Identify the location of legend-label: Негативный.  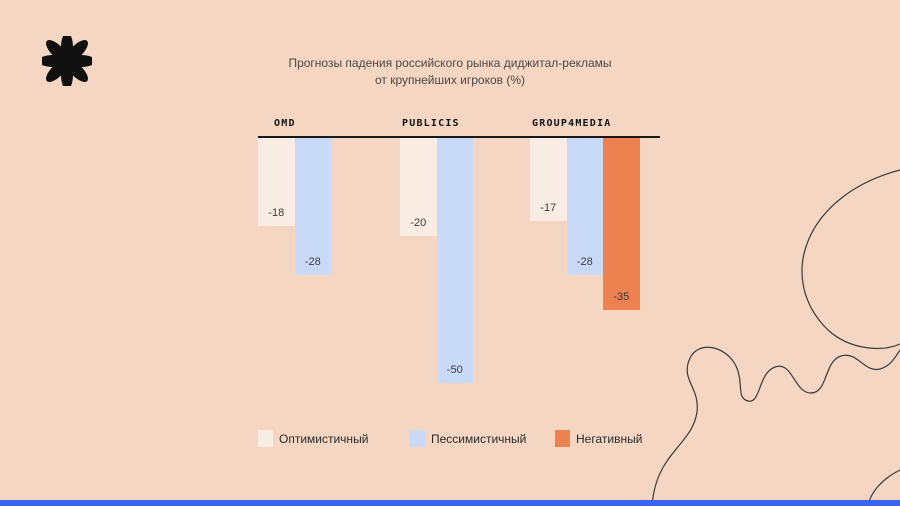
(609, 438).